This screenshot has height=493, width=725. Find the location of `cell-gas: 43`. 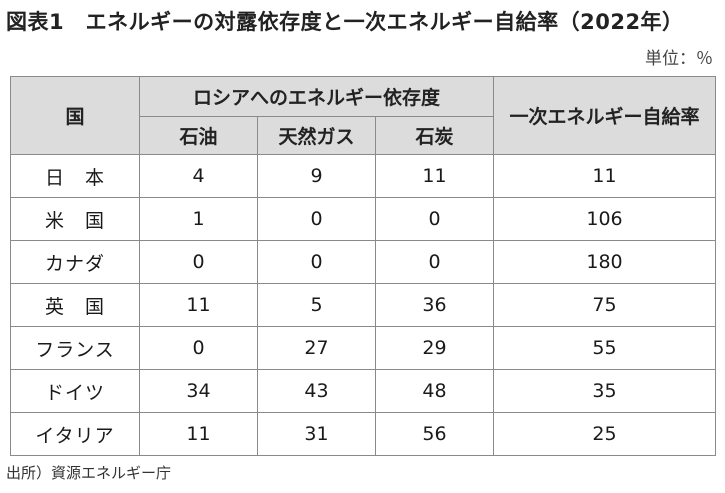

cell-gas: 43 is located at coordinates (316, 391).